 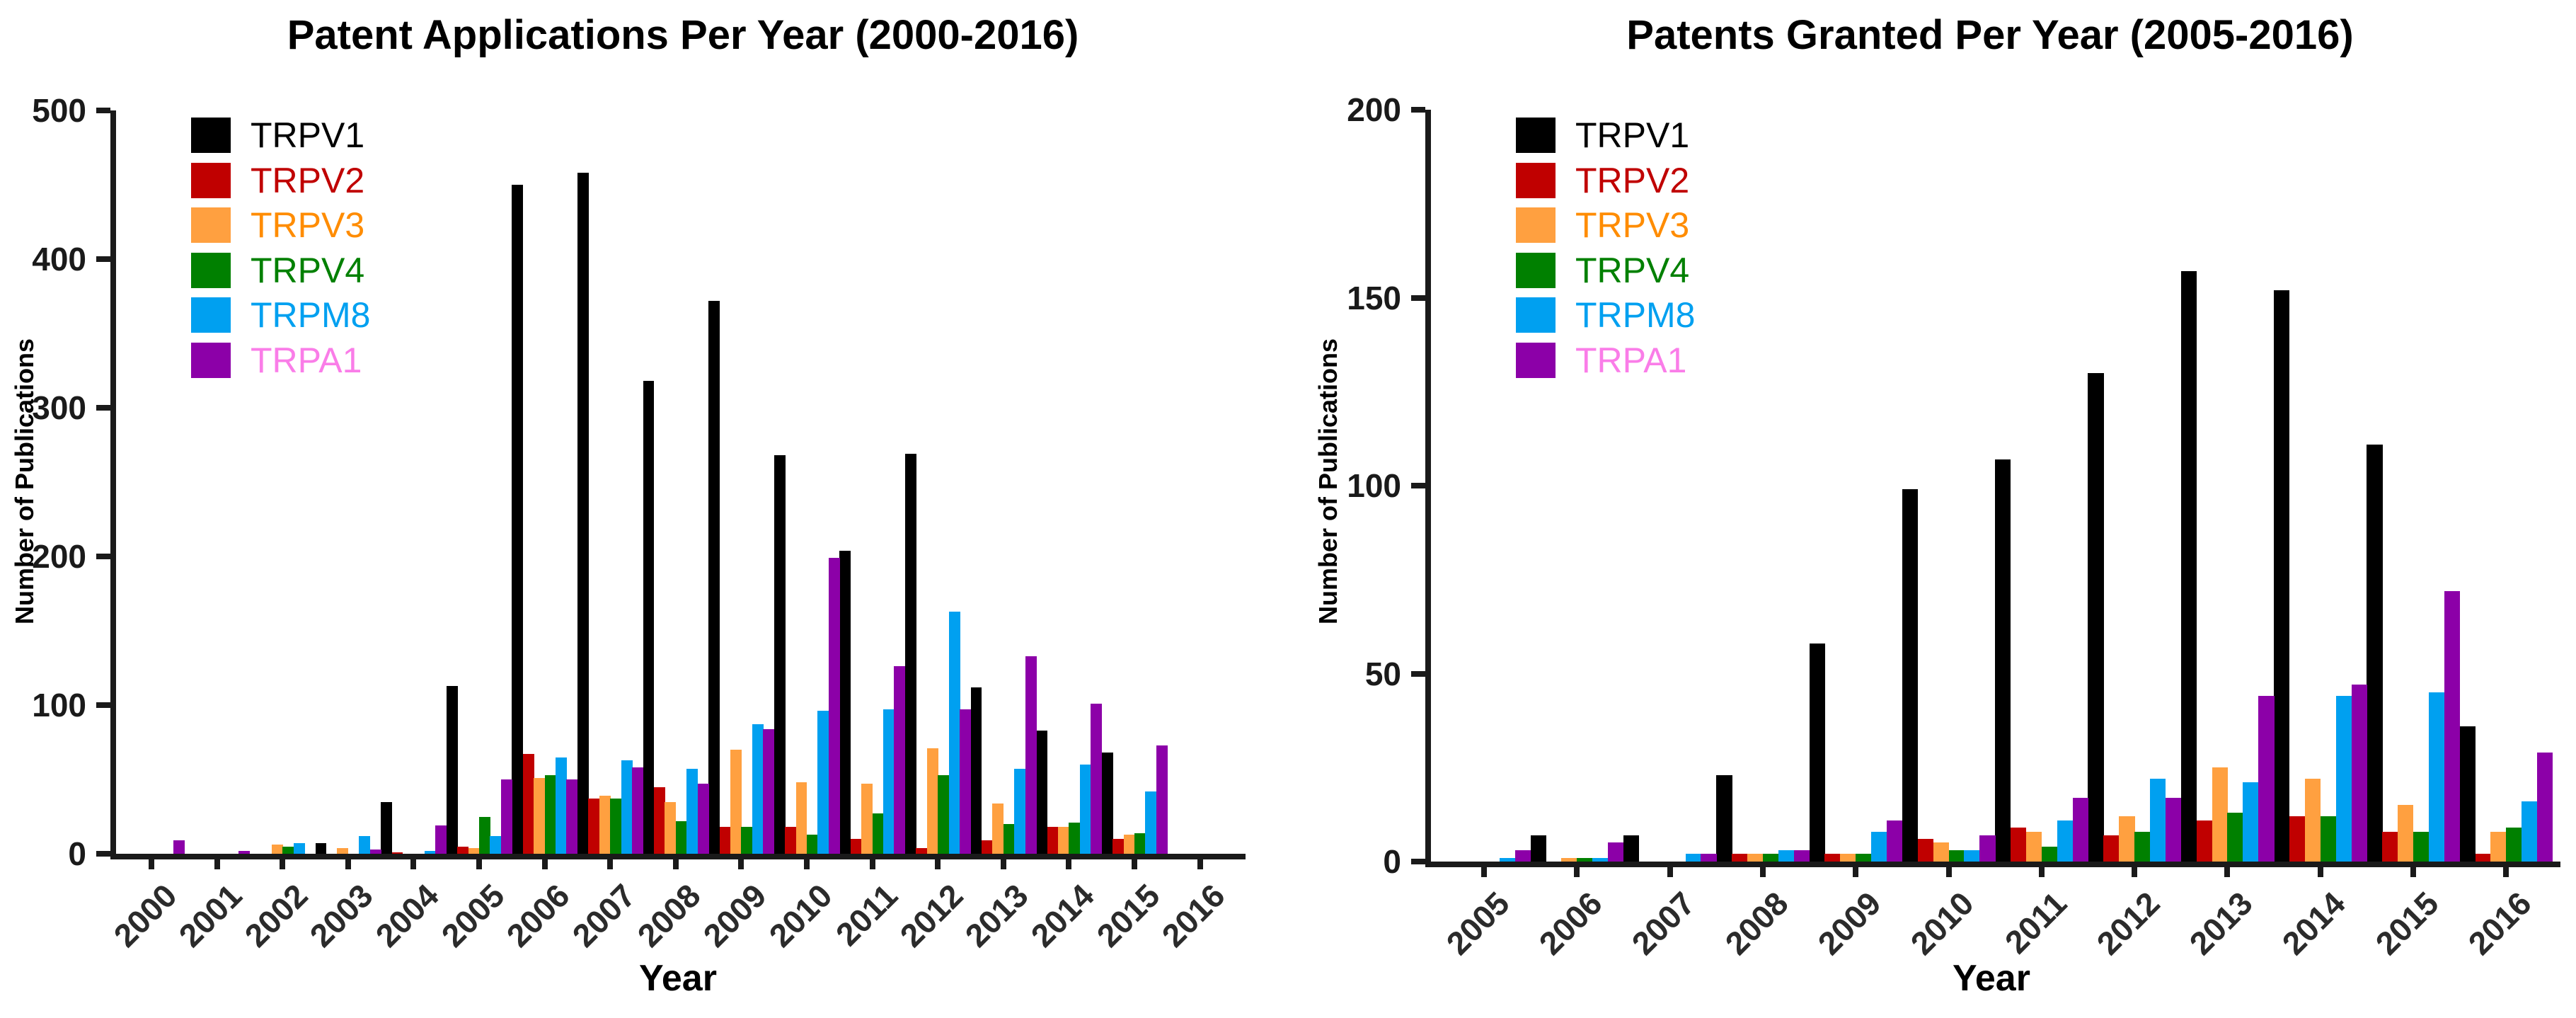 What do you see at coordinates (1570, 923) in the screenshot?
I see `x-tick-label-year: 2006` at bounding box center [1570, 923].